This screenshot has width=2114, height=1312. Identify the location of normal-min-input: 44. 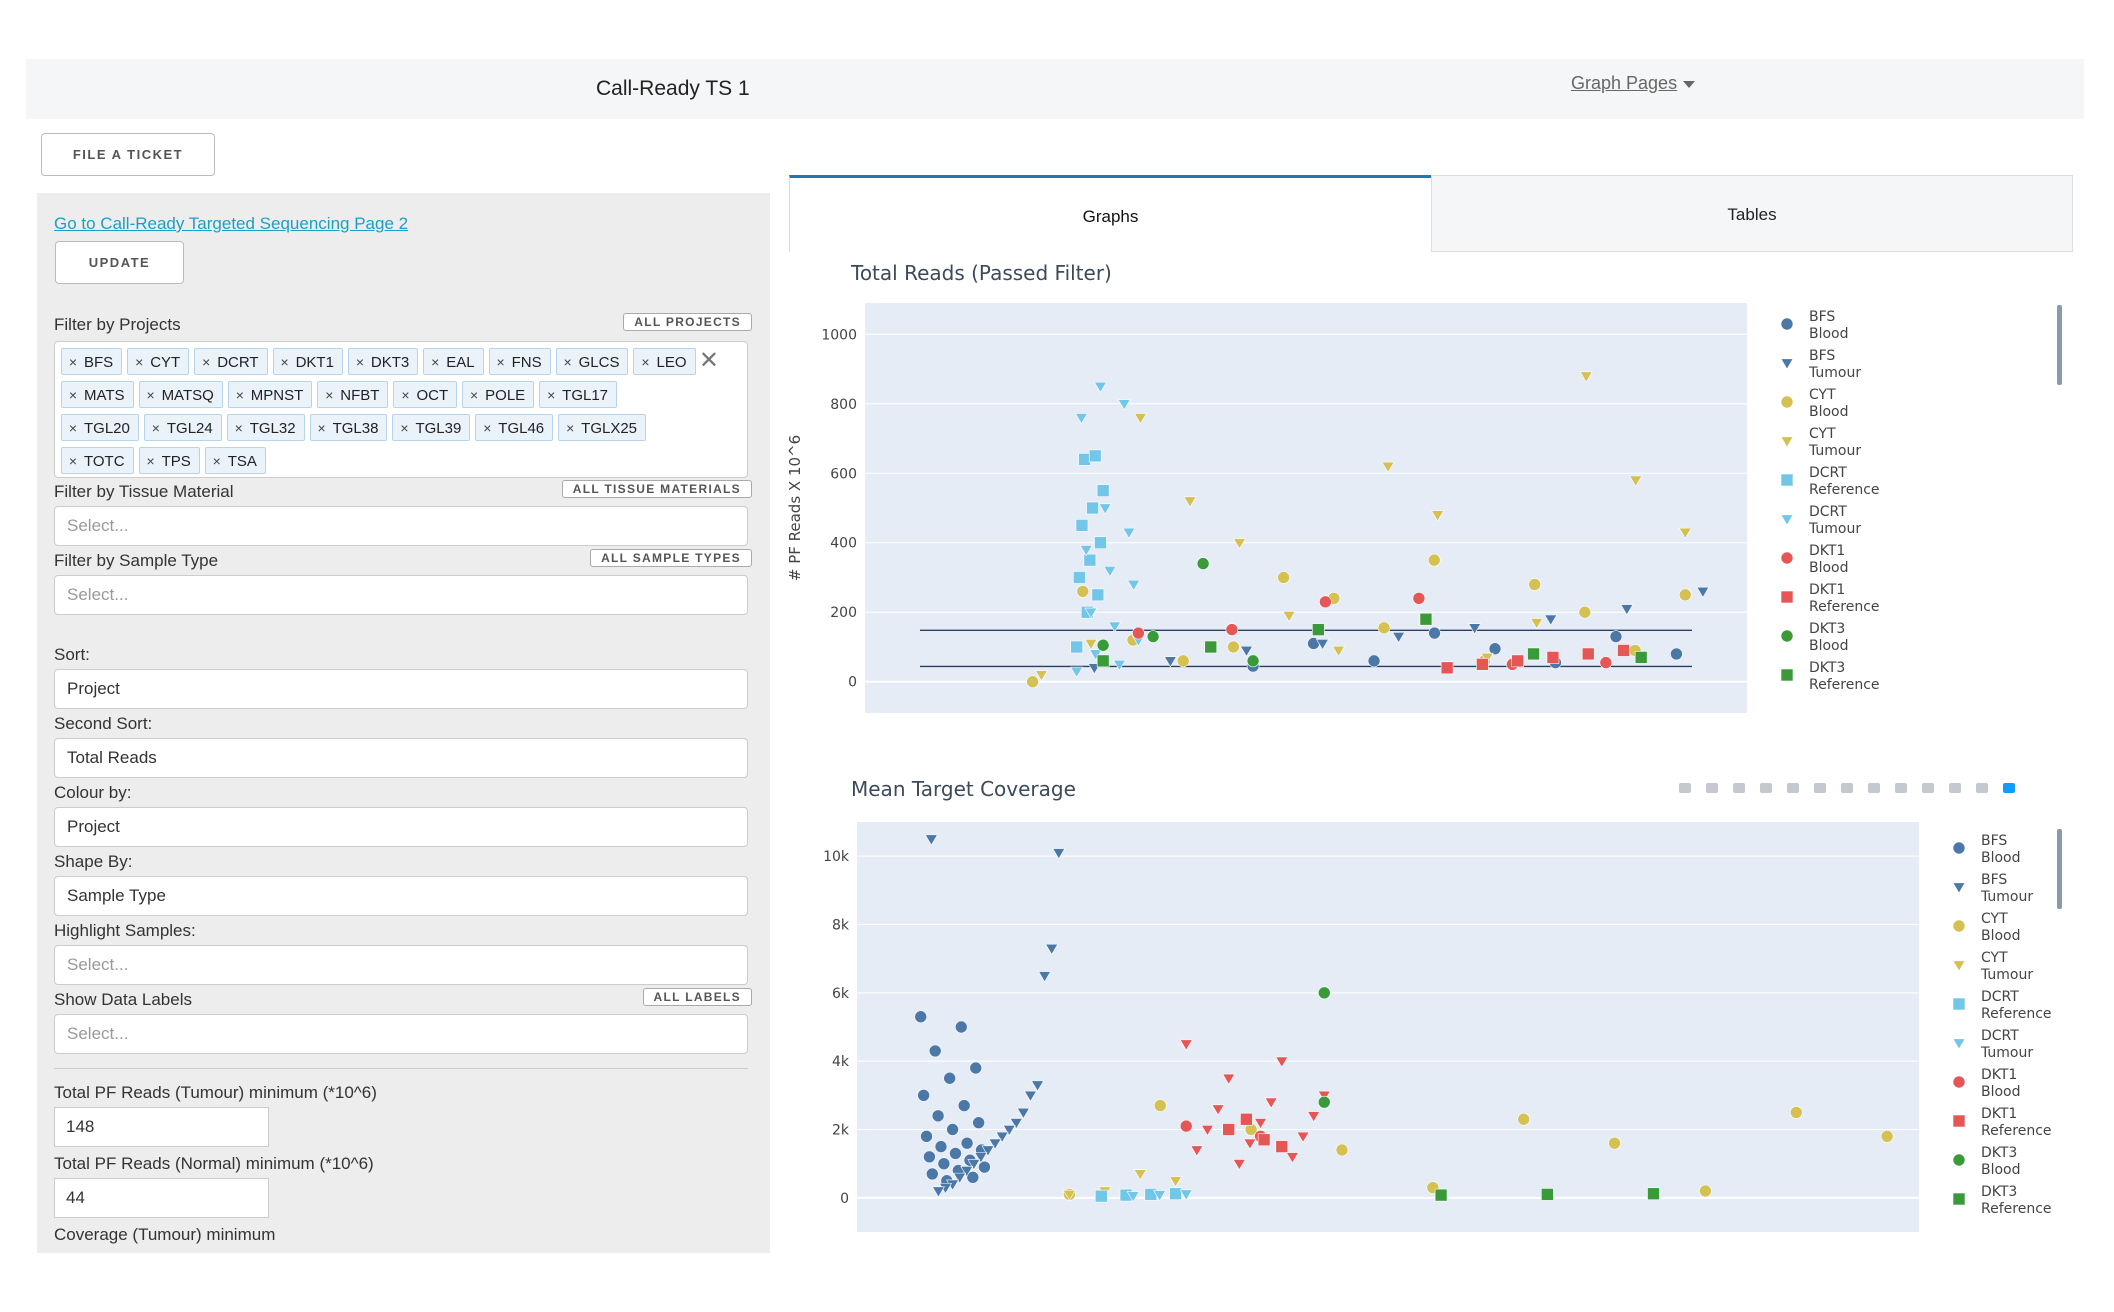
(161, 1198).